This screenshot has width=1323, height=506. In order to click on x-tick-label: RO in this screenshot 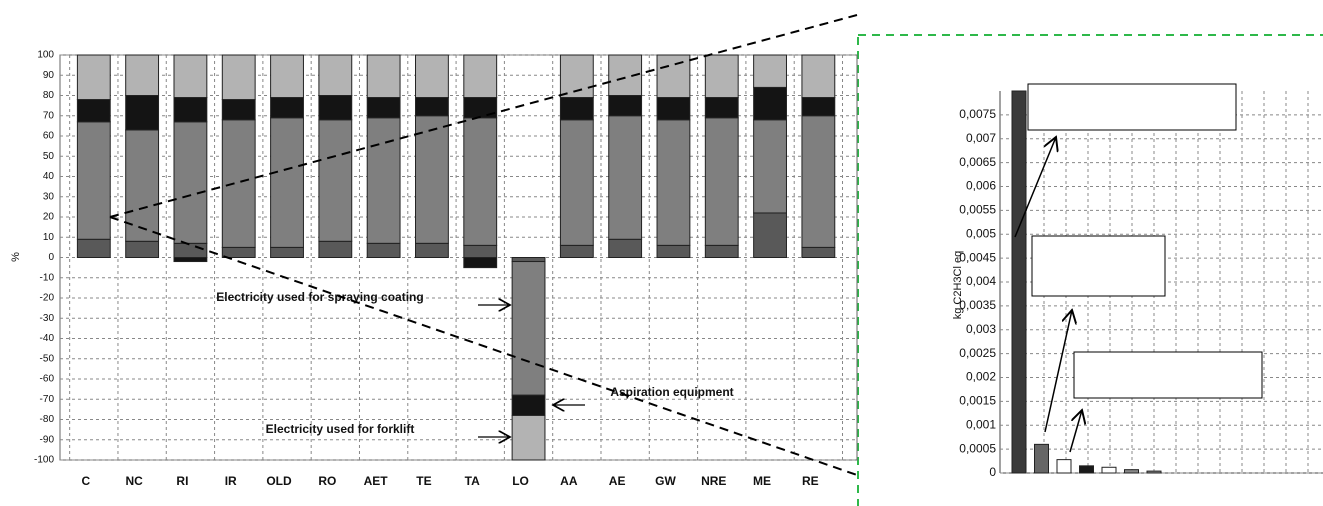, I will do `click(327, 481)`.